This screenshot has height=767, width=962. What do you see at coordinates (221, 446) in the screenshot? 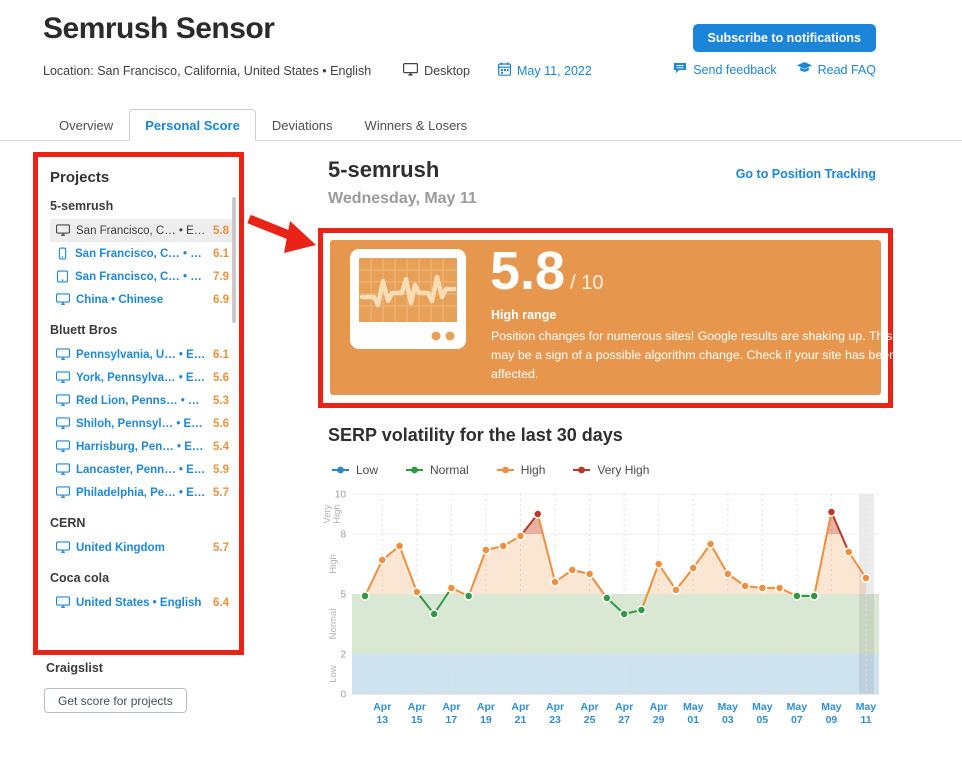
I see `project-score-value: 5.4` at bounding box center [221, 446].